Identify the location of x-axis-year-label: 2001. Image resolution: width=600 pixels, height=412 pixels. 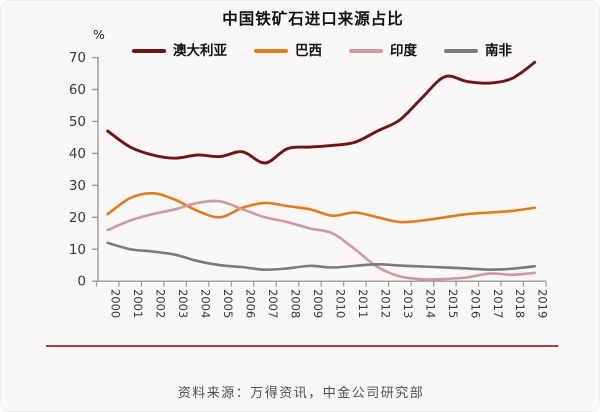
(138, 303).